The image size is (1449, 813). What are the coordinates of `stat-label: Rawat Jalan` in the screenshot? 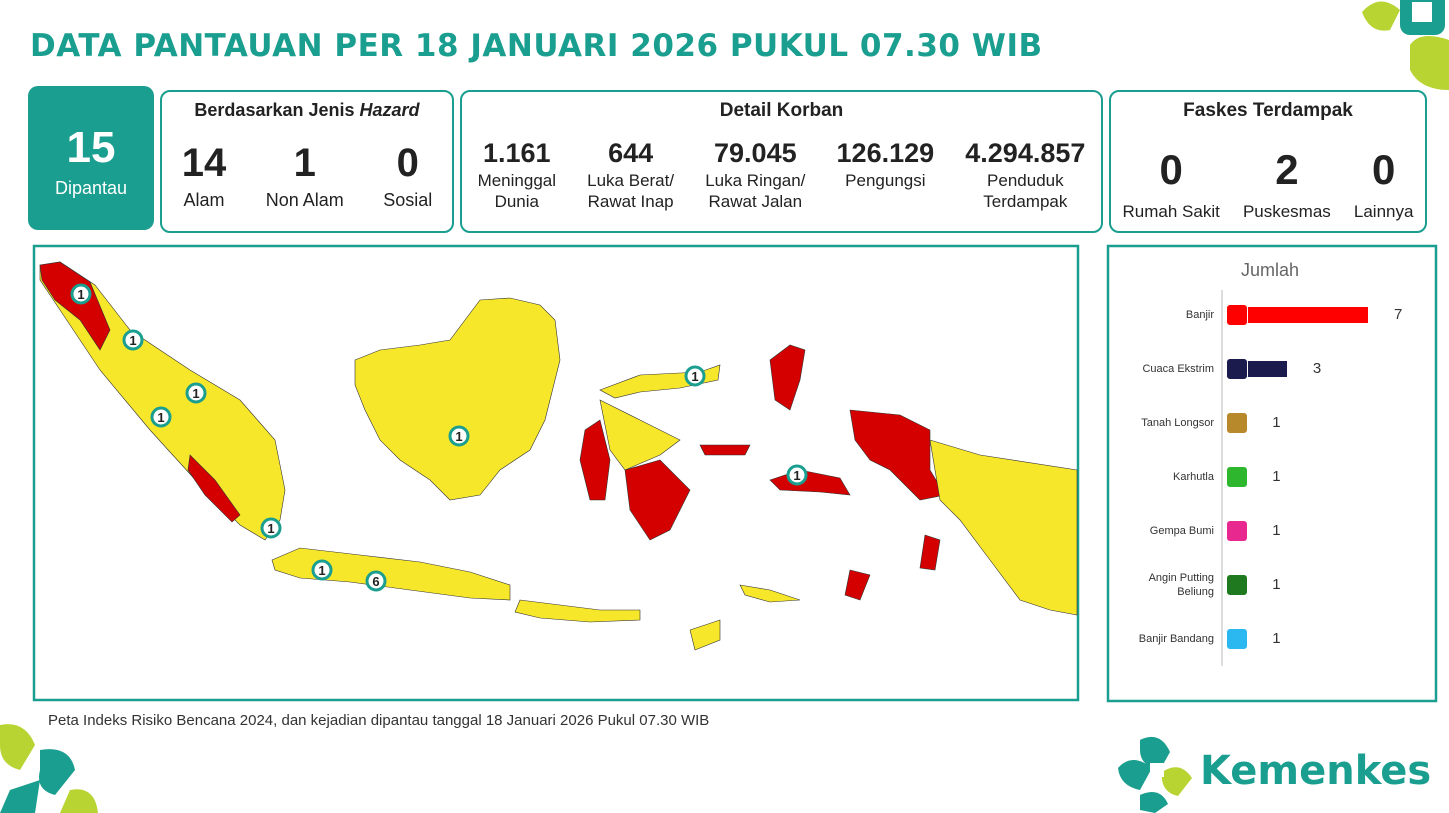 It's located at (755, 201).